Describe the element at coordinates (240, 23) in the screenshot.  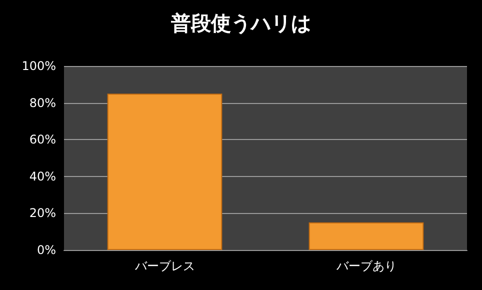
I see `chart-title: 普段使うハリは` at that location.